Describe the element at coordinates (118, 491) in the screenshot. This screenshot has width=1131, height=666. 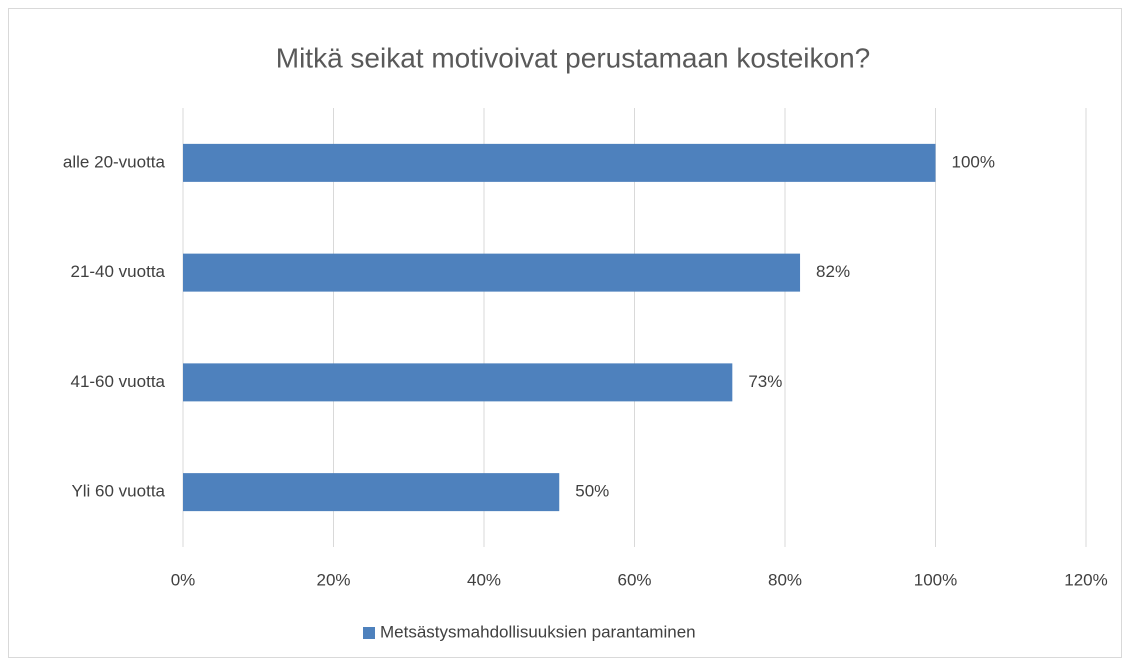
I see `y-tick-label: Yli 60 vuotta` at that location.